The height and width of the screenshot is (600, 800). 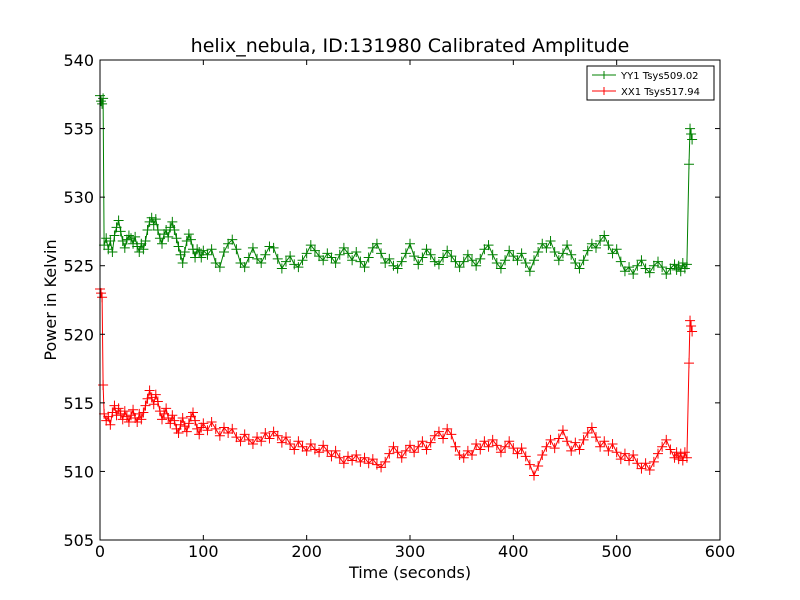 I want to click on y-tick-label: 535, so click(x=78, y=129).